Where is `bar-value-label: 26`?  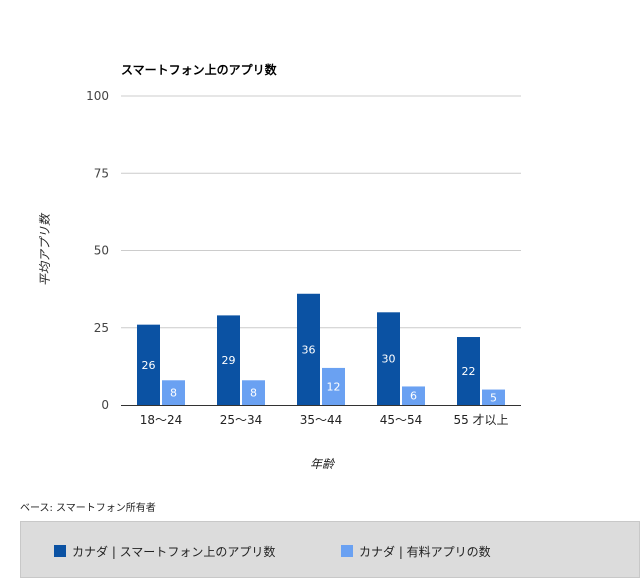
bar-value-label: 26 is located at coordinates (149, 365).